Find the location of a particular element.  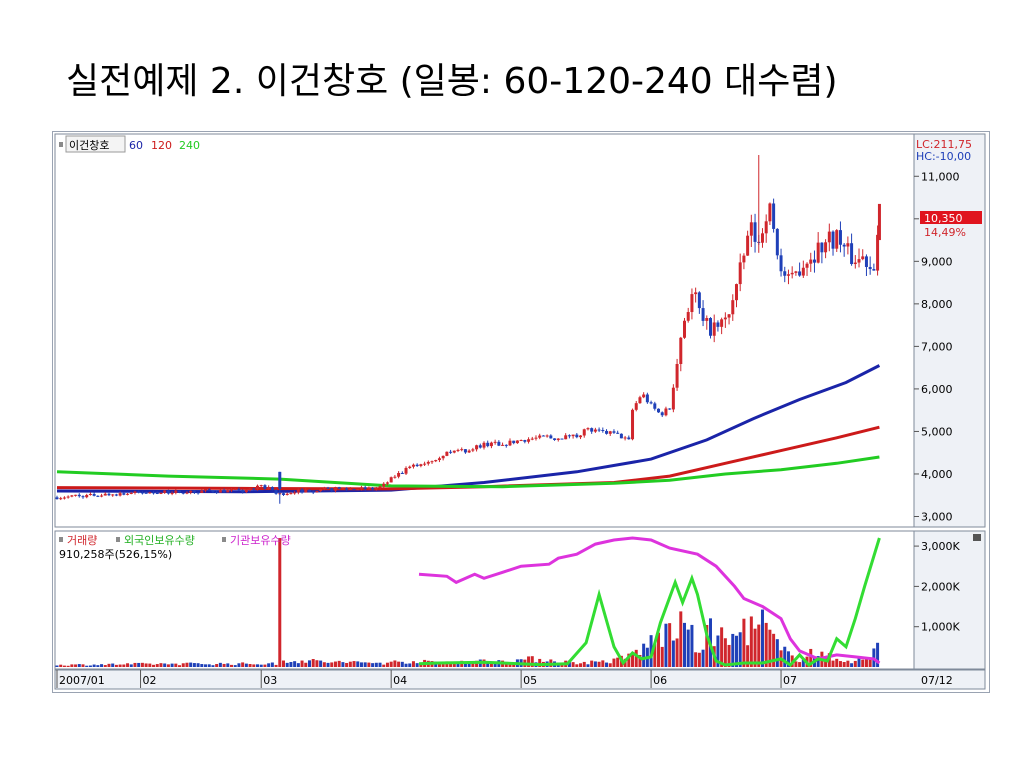

stock-name-label: 이건창호 is located at coordinates (89, 145).